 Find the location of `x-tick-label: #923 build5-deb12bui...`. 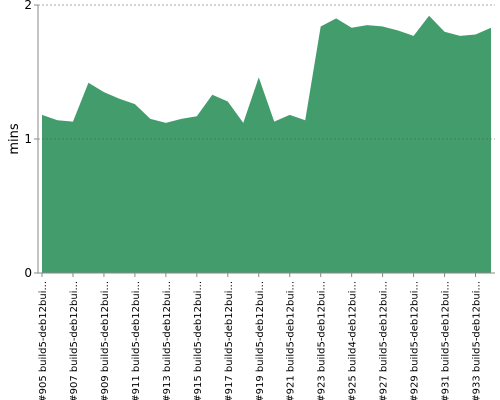

x-tick-label: #923 build5-deb12bui... is located at coordinates (322, 340).